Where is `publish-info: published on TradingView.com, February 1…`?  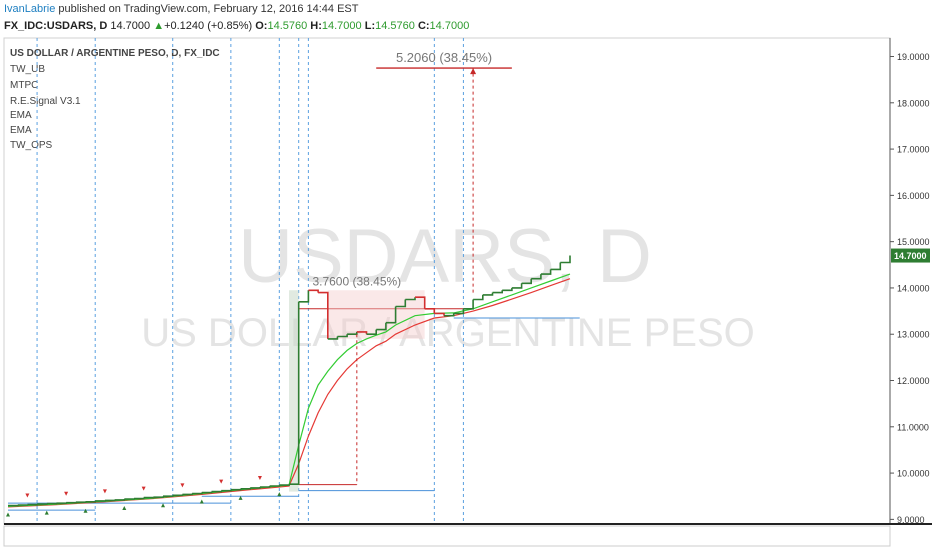
publish-info: published on TradingView.com, February 1… is located at coordinates (207, 9).